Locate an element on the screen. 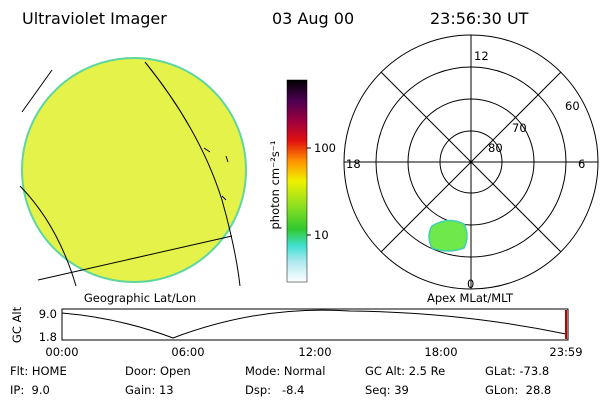  info-field: Gain: 13 is located at coordinates (149, 390).